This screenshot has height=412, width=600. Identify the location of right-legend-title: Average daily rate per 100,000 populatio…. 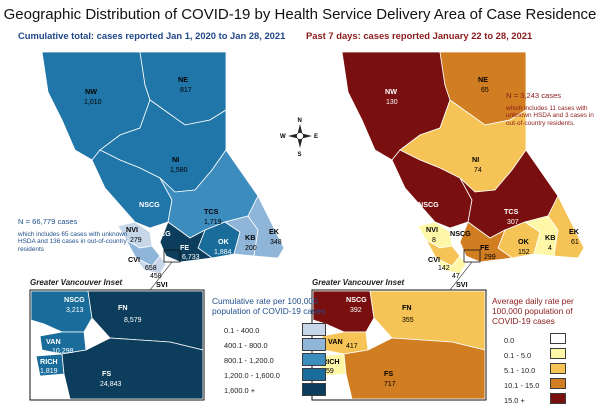
(533, 311).